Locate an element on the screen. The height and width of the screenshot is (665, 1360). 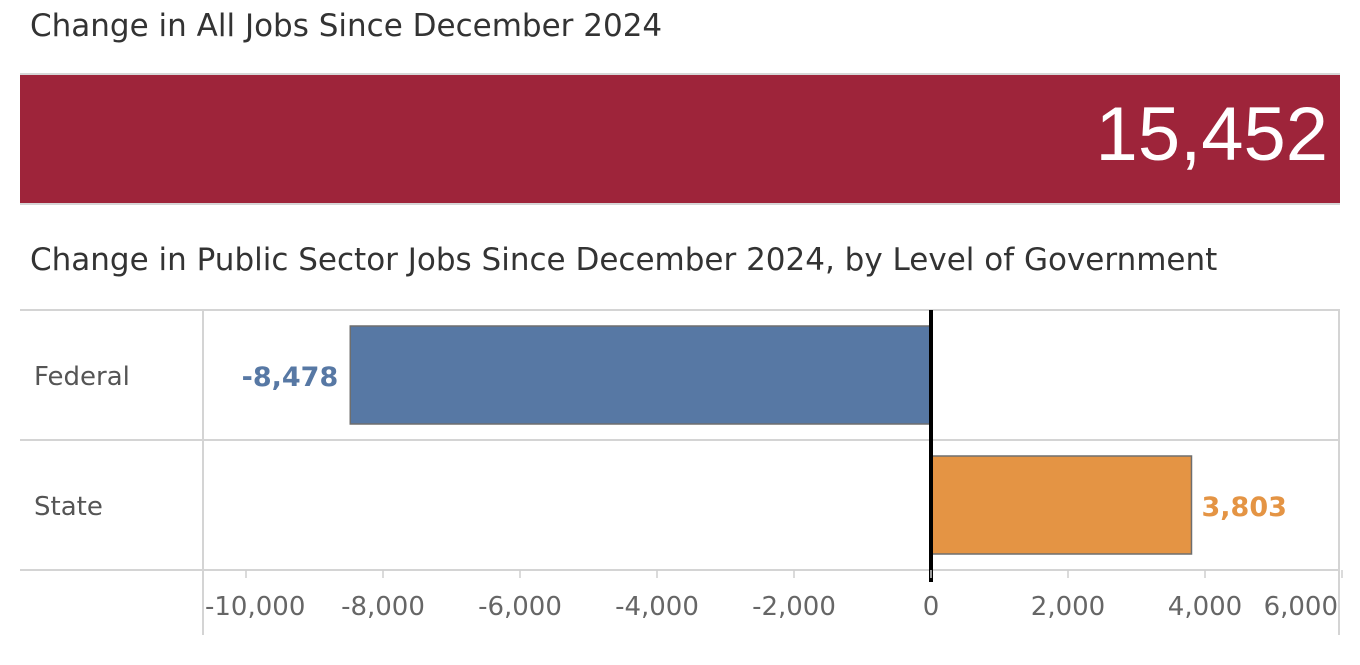
tick-label: 2,000 is located at coordinates (1068, 607).